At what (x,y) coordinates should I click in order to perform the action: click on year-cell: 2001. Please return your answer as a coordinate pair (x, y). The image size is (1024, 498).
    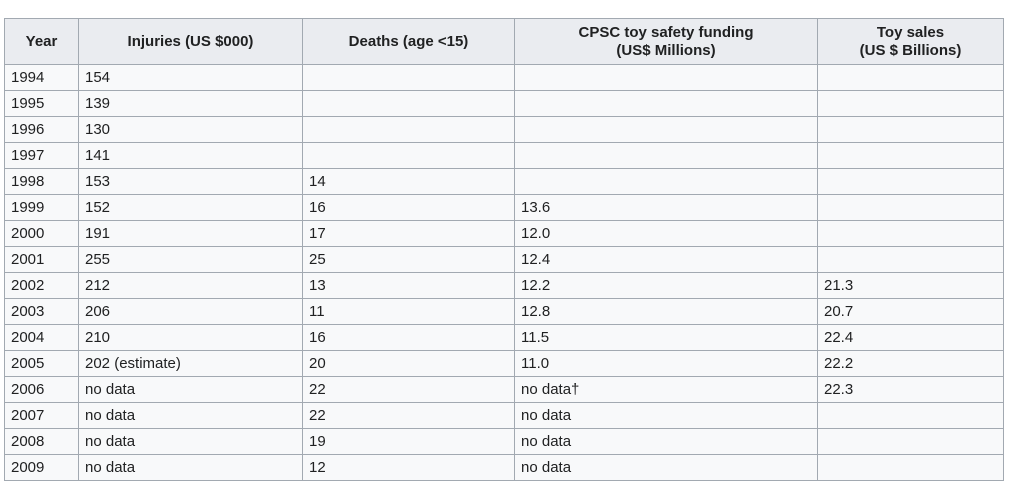
    Looking at the image, I should click on (41, 259).